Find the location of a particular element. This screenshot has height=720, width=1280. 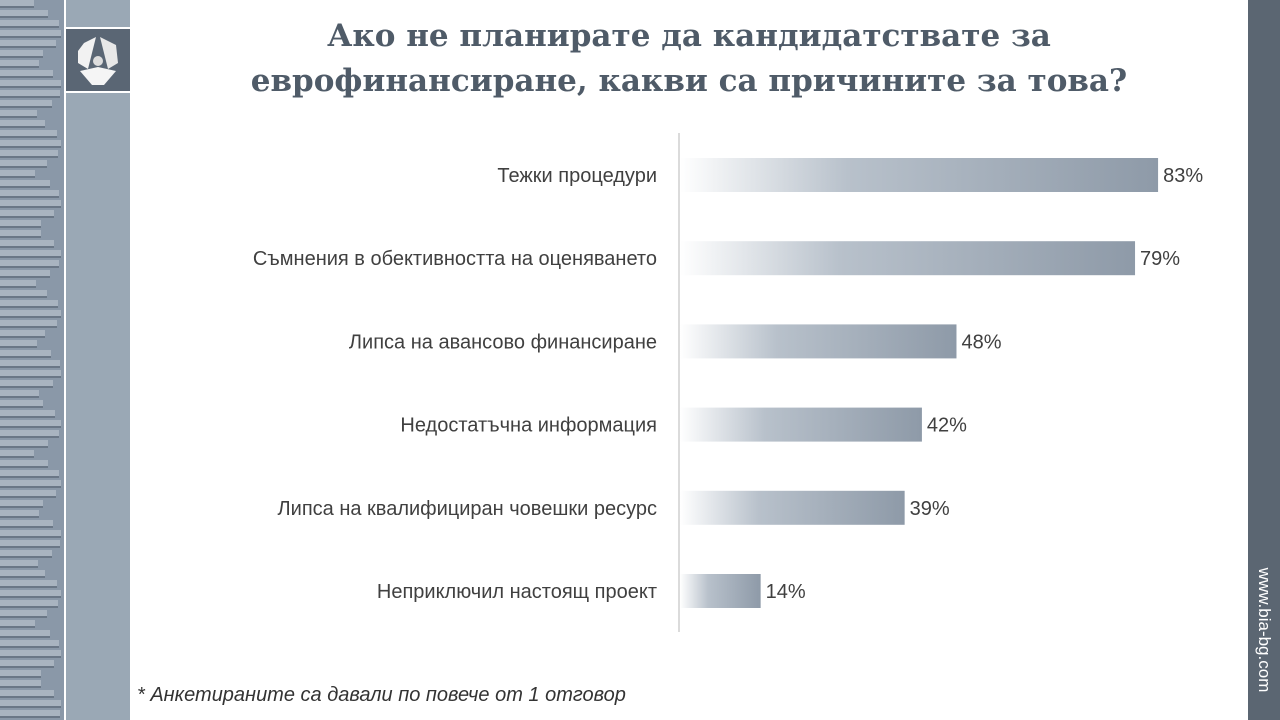

value-label: 79% is located at coordinates (1160, 259).